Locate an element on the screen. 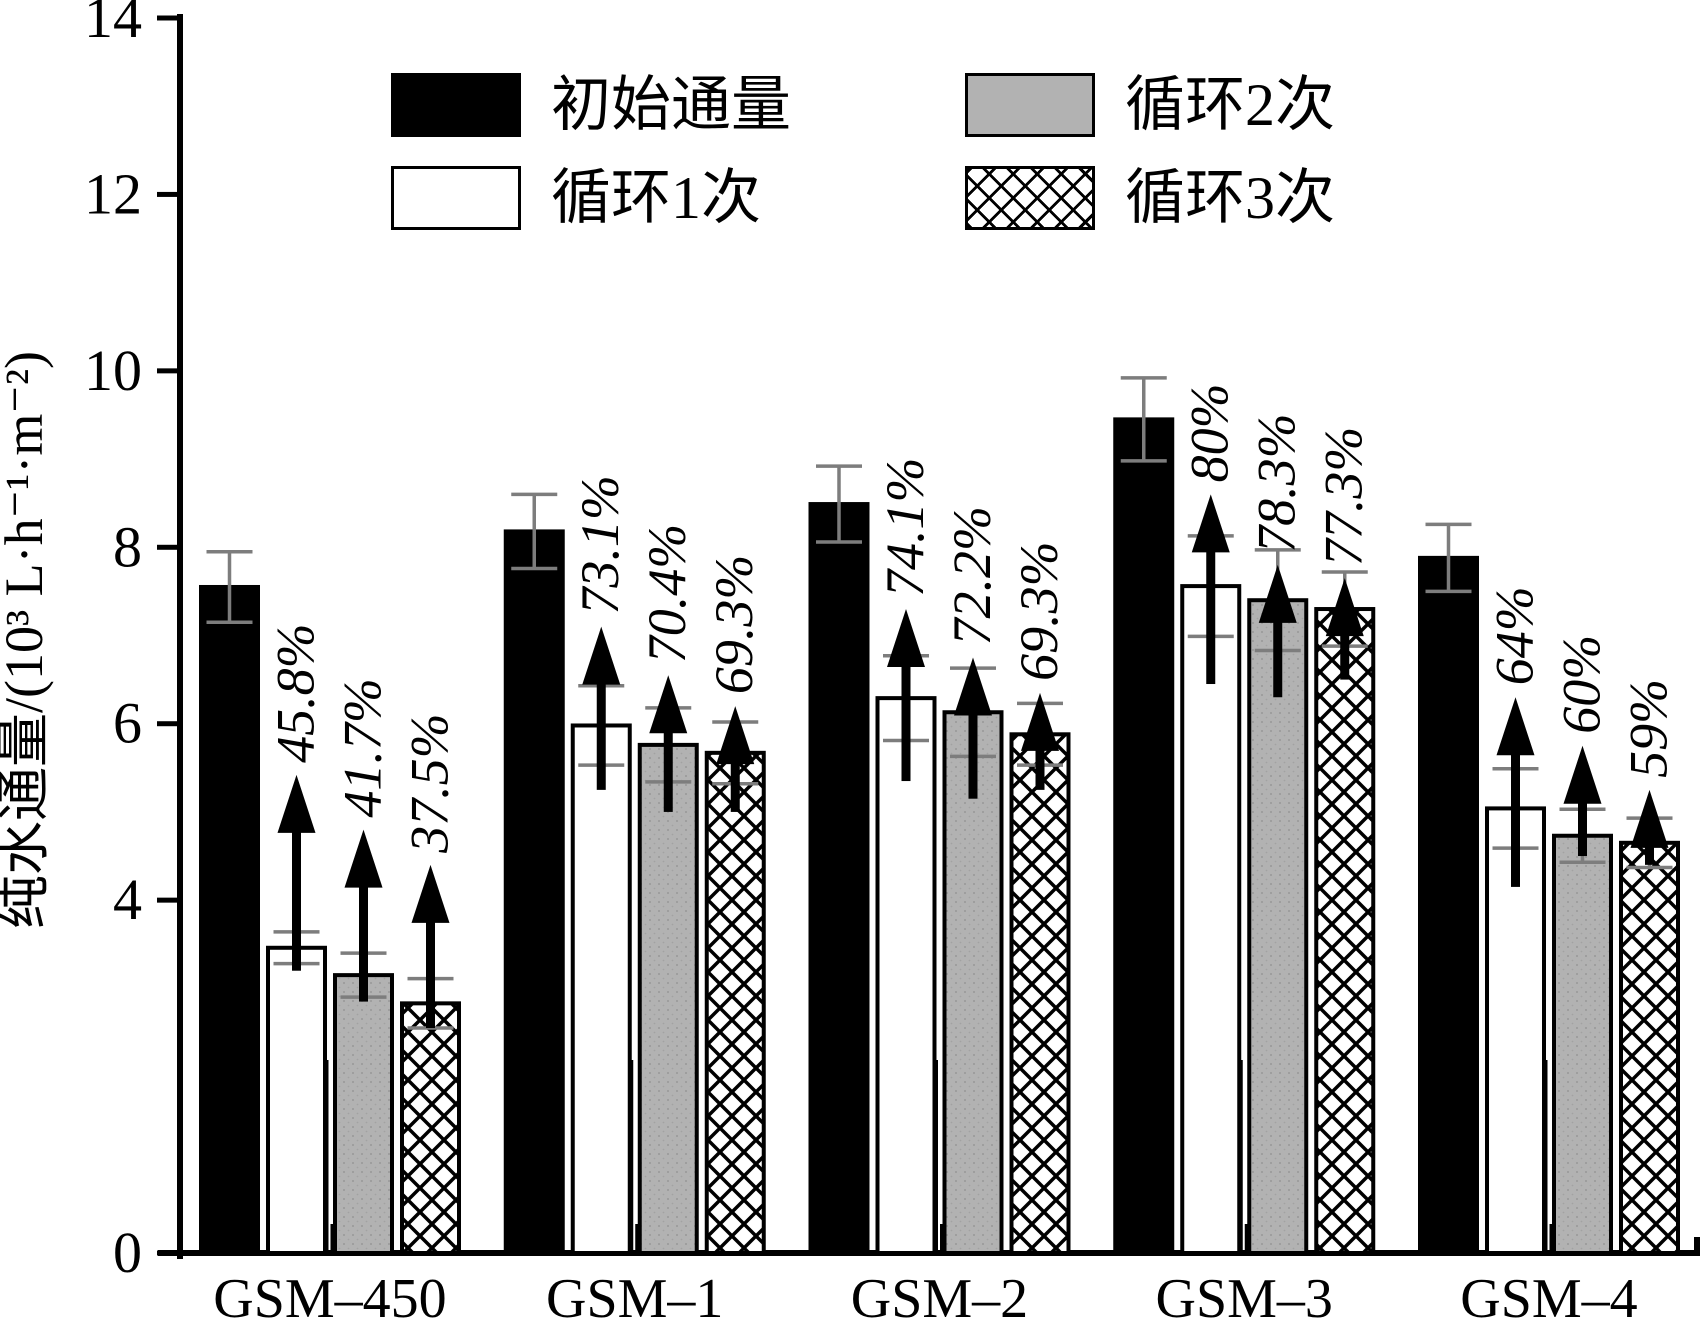 The height and width of the screenshot is (1327, 1702). recovery-percent-label: 37.5% is located at coordinates (430, 783).